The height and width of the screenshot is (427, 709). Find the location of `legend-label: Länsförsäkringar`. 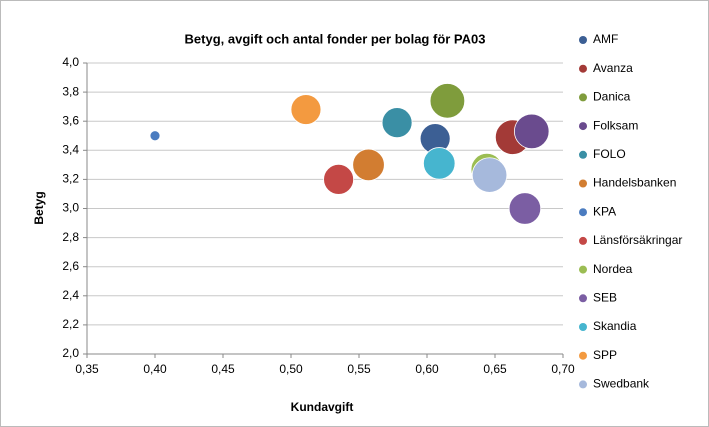

legend-label: Länsförsäkringar is located at coordinates (637, 240).